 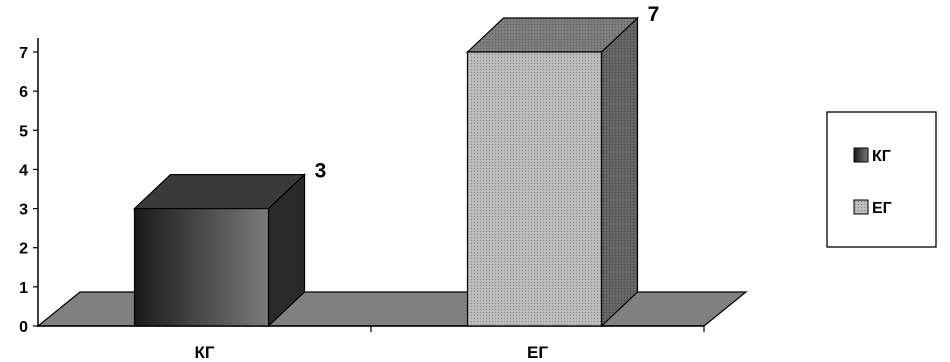 I want to click on legend-label-eg: ЕГ, so click(x=882, y=208).